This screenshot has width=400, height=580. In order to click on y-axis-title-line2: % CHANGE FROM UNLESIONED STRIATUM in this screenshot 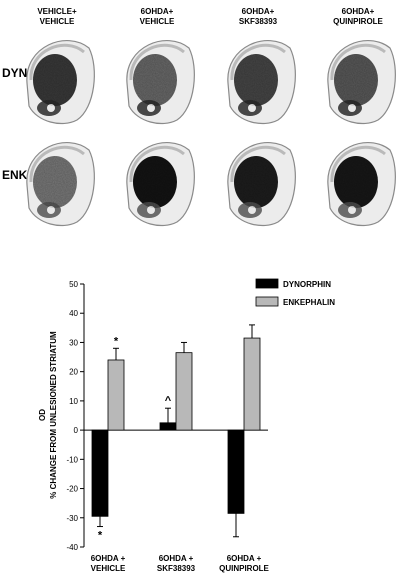, I will do `click(53, 415)`.